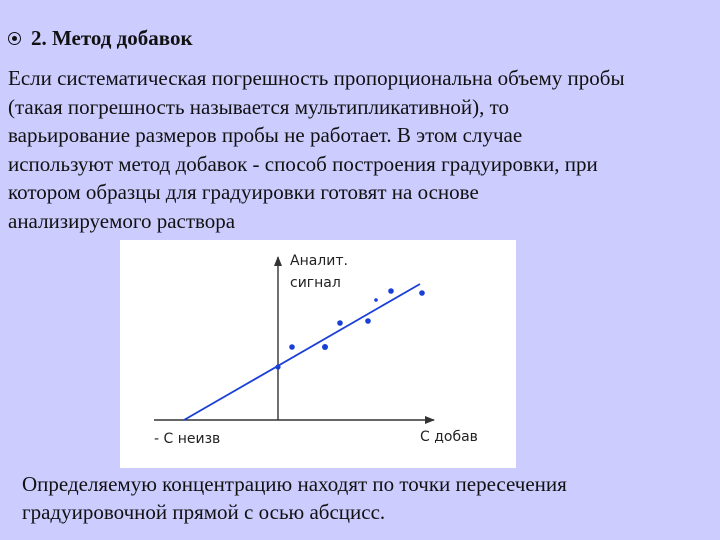  I want to click on x-axis-label: С добав, so click(449, 437).